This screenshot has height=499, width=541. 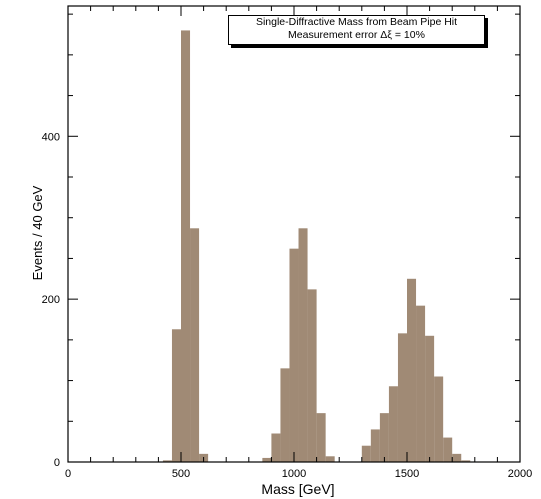 I want to click on annotation-line-2: Measurement error Δξ = 10%, so click(x=356, y=35).